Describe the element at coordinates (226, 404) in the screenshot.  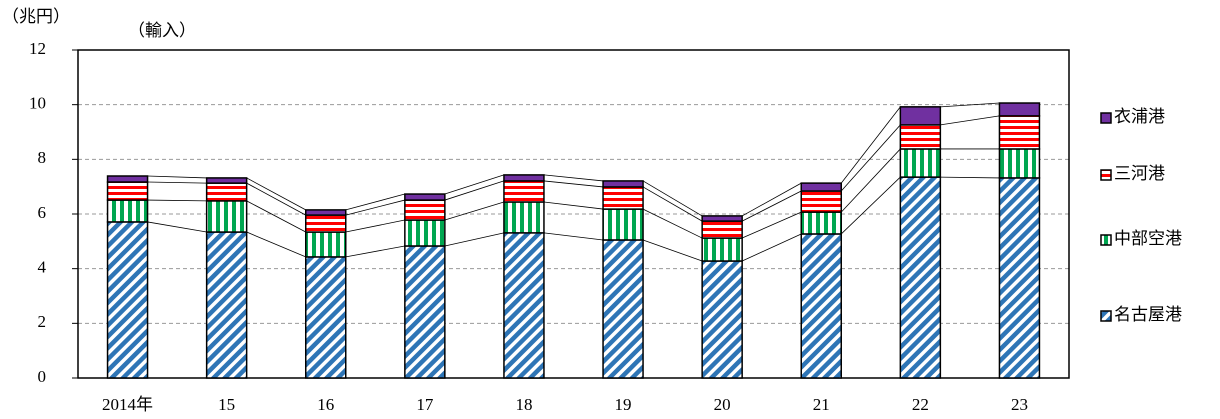
I see `x-tick-label: 15` at that location.